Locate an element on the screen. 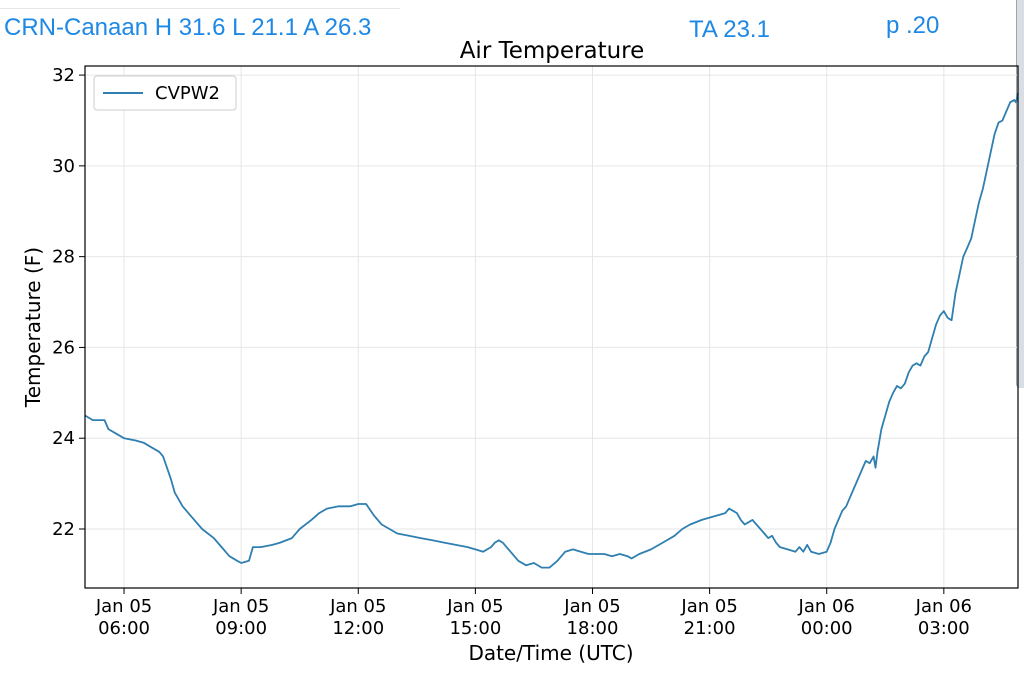  y-tick-label: 28 is located at coordinates (63, 257).